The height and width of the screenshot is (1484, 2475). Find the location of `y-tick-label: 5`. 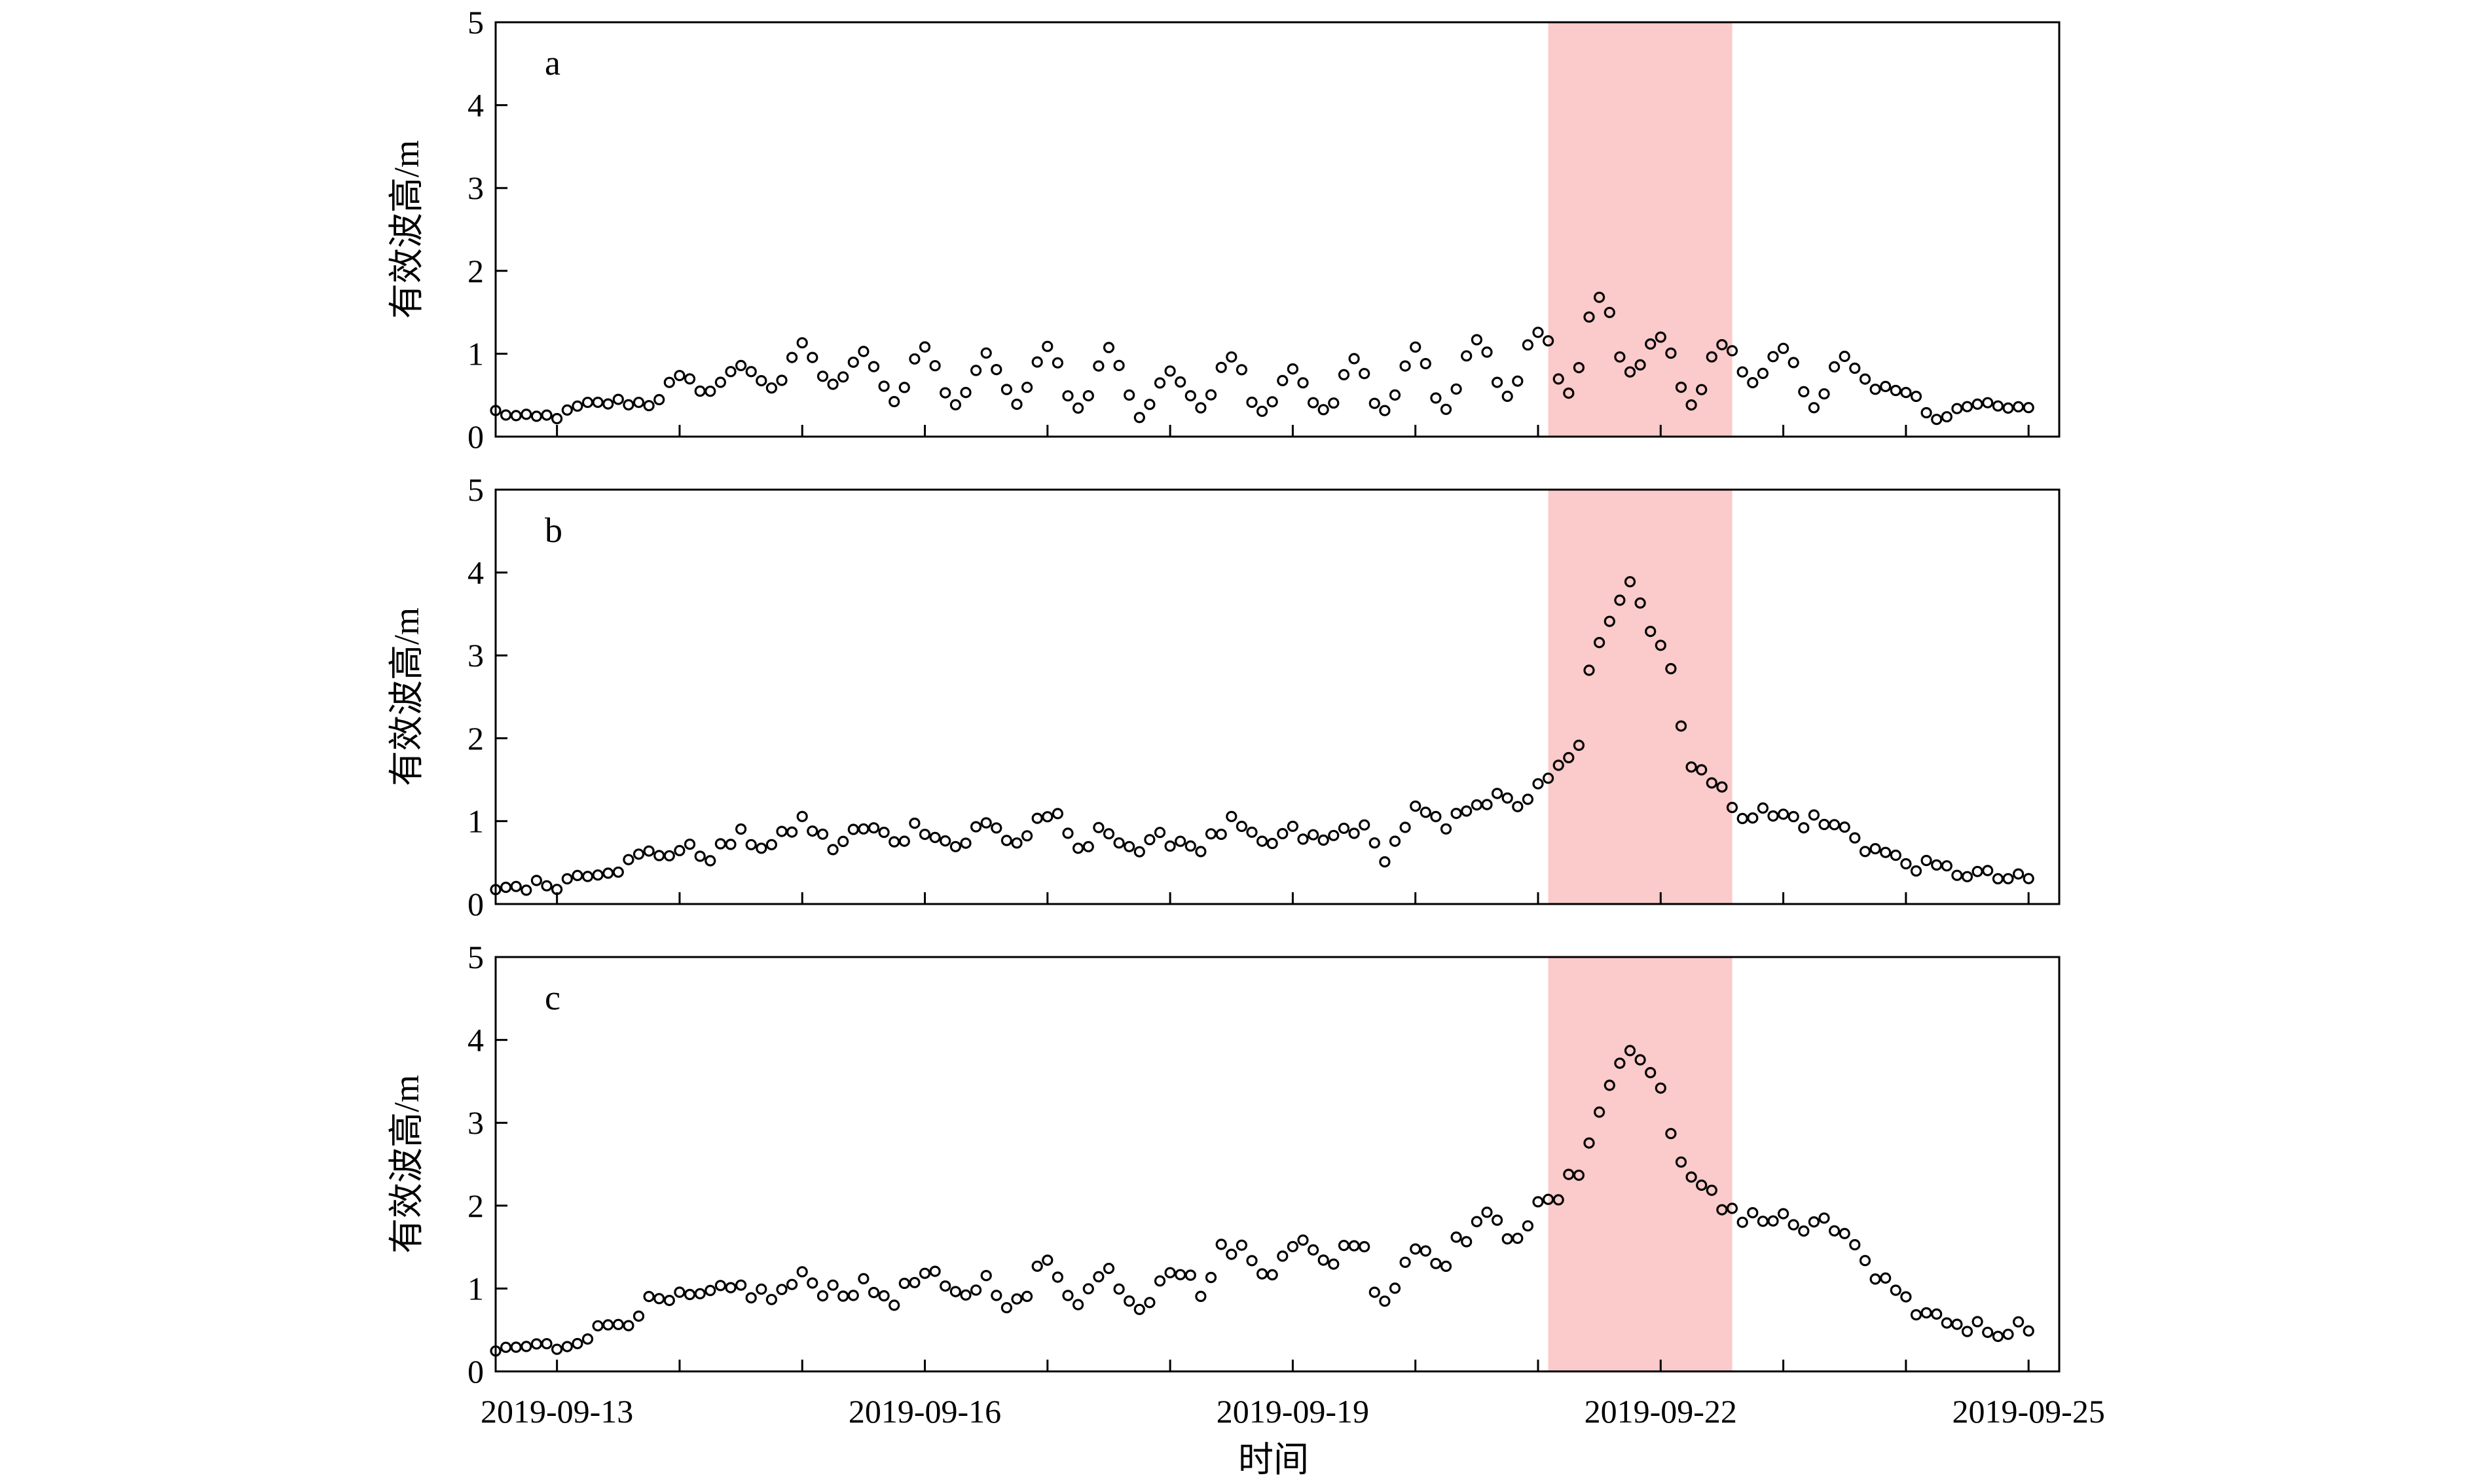

y-tick-label: 5 is located at coordinates (476, 22).